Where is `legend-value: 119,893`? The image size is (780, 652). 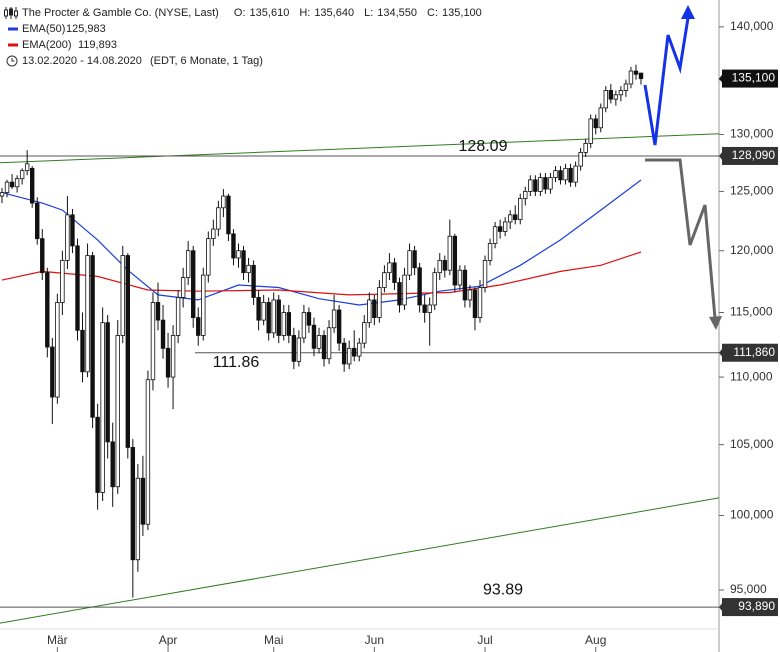 legend-value: 119,893 is located at coordinates (97, 45).